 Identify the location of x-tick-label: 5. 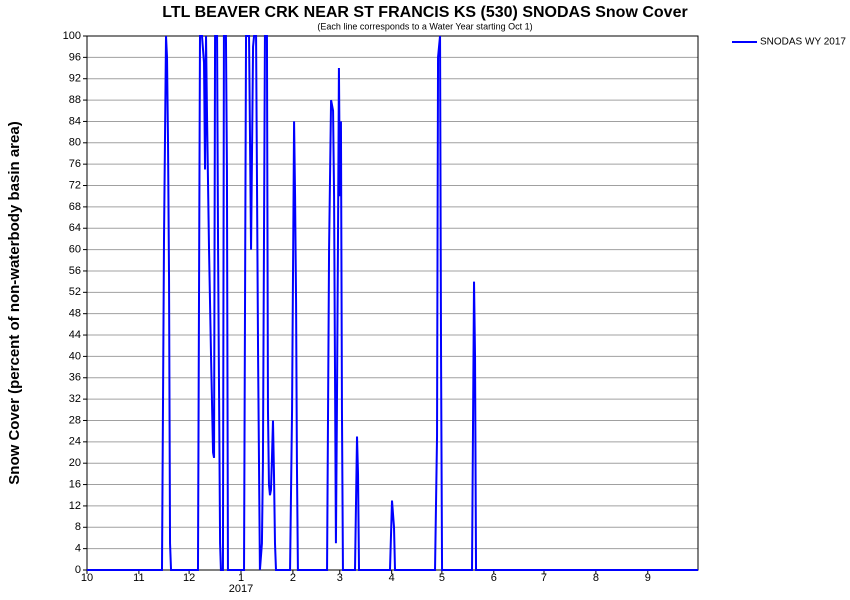
(442, 578).